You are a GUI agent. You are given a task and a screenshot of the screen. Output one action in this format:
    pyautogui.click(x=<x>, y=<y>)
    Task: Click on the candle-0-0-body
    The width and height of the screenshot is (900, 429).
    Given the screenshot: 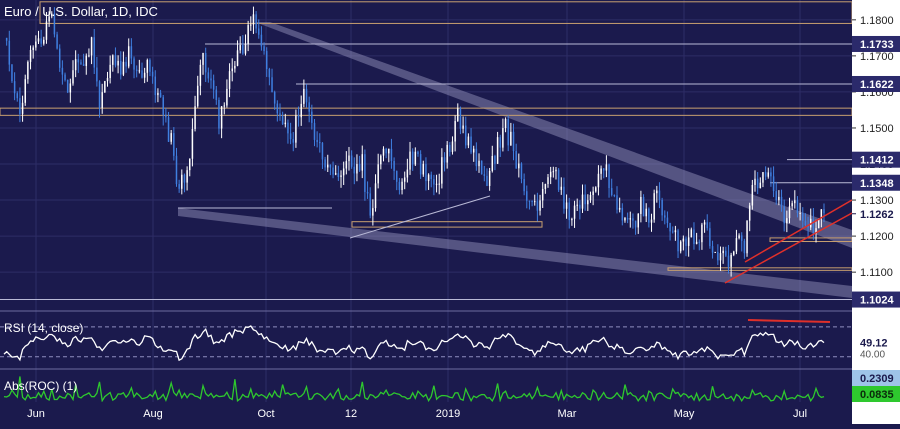 What is the action you would take?
    pyautogui.click(x=6, y=39)
    